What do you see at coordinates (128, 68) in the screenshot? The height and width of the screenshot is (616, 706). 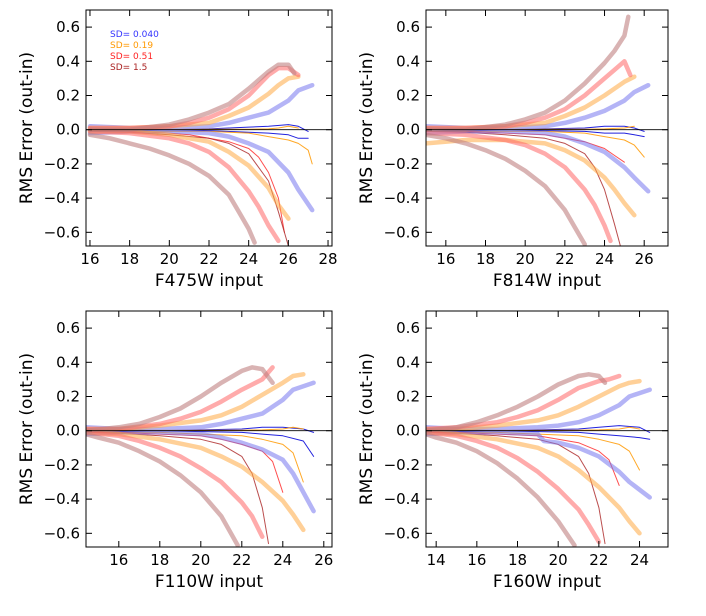 I see `legend-entry: SD= 1.5` at bounding box center [128, 68].